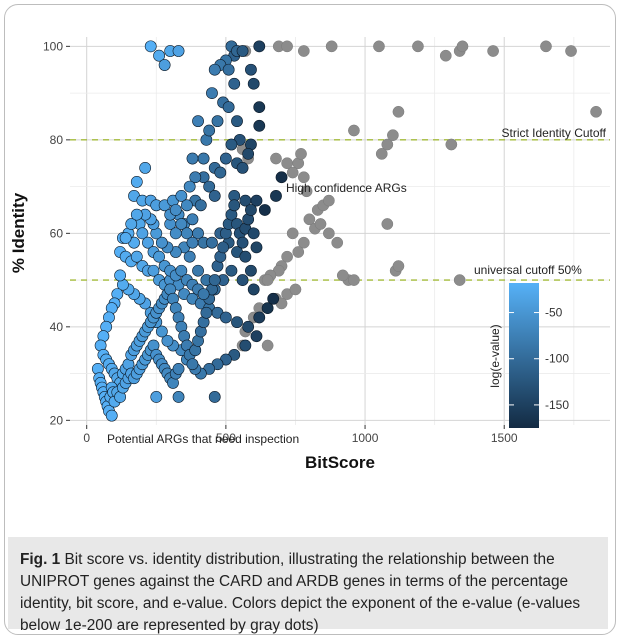 This screenshot has height=639, width=622. I want to click on colorbar-tick-label: -50, so click(554, 313).